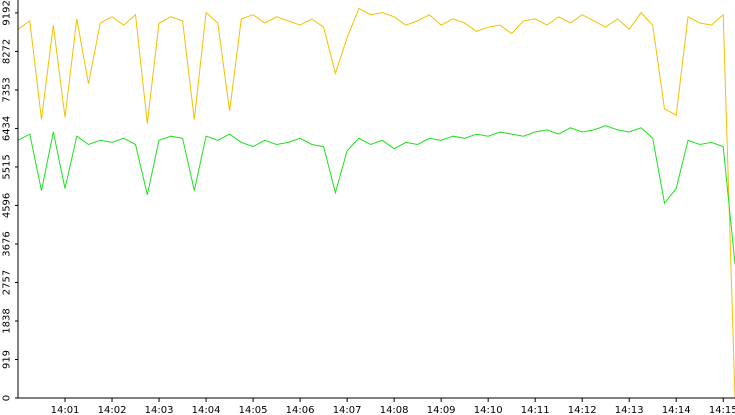 The height and width of the screenshot is (415, 735). What do you see at coordinates (112, 410) in the screenshot?
I see `x-tick-label: 14:02` at bounding box center [112, 410].